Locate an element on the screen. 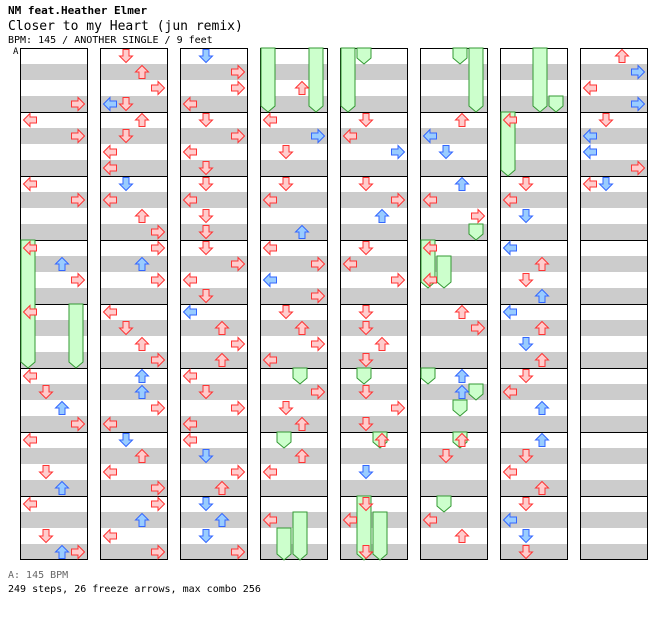  bpm-section-marker: A is located at coordinates (16, 52).